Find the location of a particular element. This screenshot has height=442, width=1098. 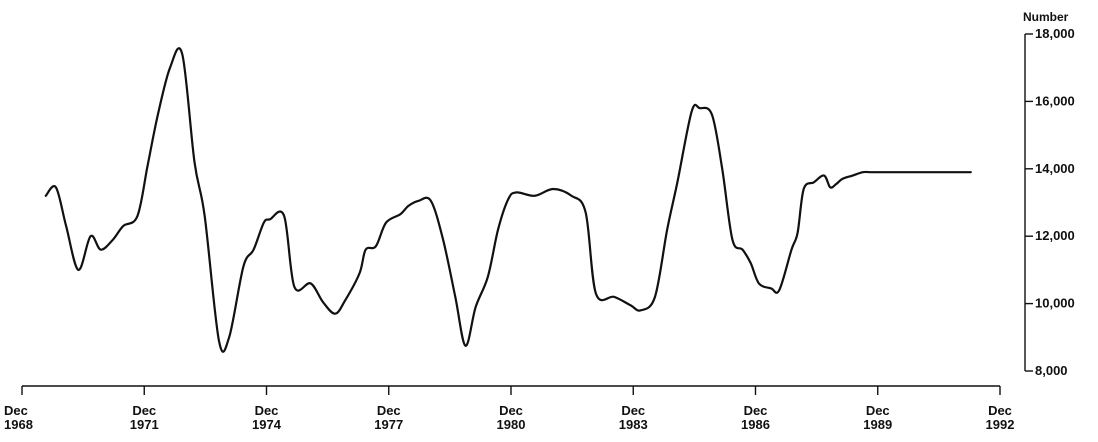

y-tick-label: 10,000 is located at coordinates (1055, 303).